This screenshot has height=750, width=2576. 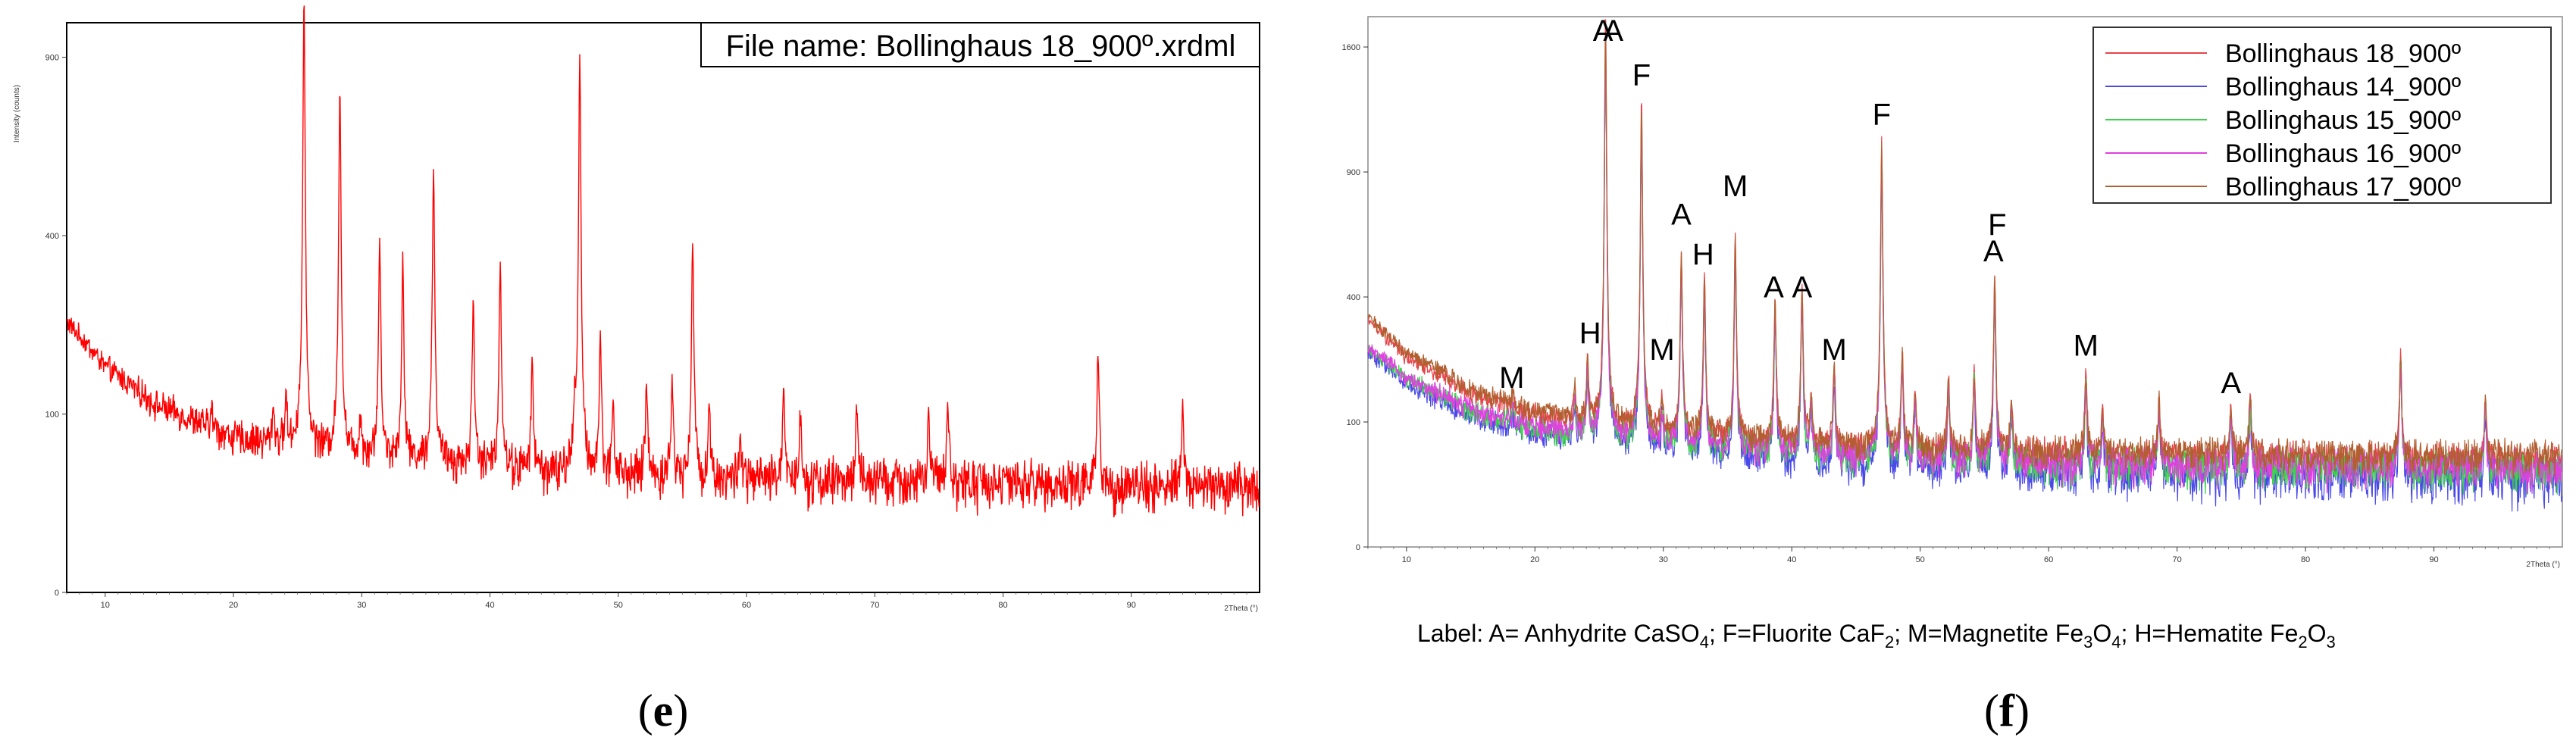 What do you see at coordinates (2343, 53) in the screenshot?
I see `legend-entry: Bollinghaus 18_900º` at bounding box center [2343, 53].